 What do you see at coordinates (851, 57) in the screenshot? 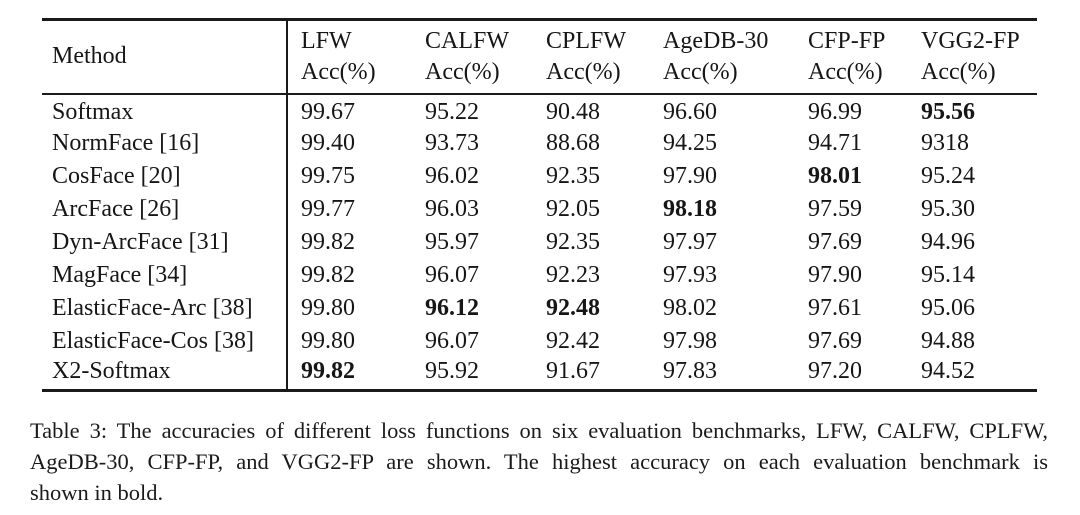
I see `column-header-cfpfp: CFP-FP Acc(%)` at bounding box center [851, 57].